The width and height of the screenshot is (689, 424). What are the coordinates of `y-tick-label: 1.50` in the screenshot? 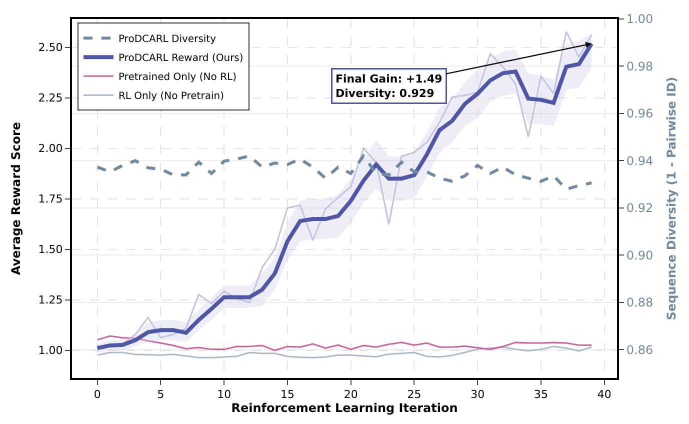 It's located at (50, 249).